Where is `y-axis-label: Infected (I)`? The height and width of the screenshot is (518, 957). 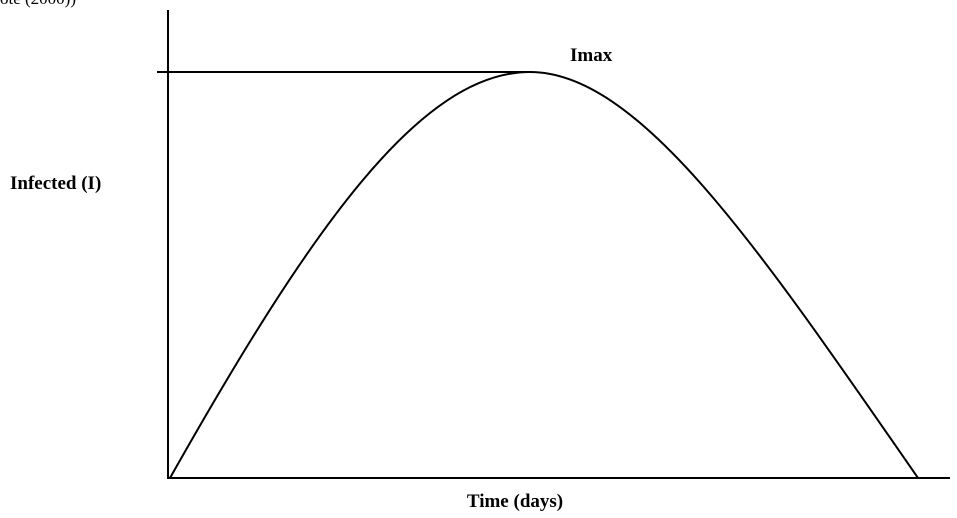 y-axis-label: Infected (I) is located at coordinates (55, 183).